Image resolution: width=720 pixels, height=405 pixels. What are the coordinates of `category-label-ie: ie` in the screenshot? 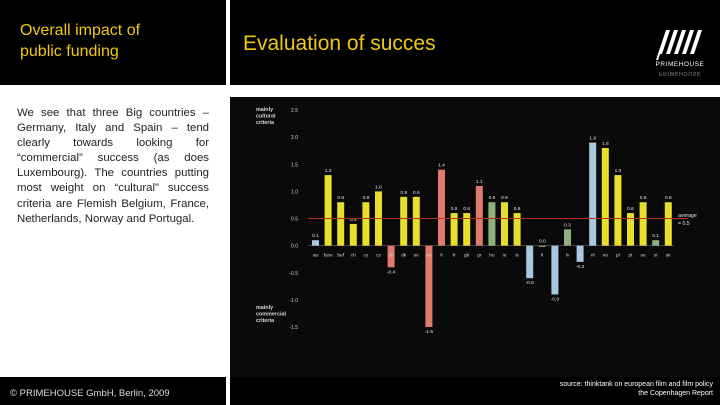 It's located at (505, 256).